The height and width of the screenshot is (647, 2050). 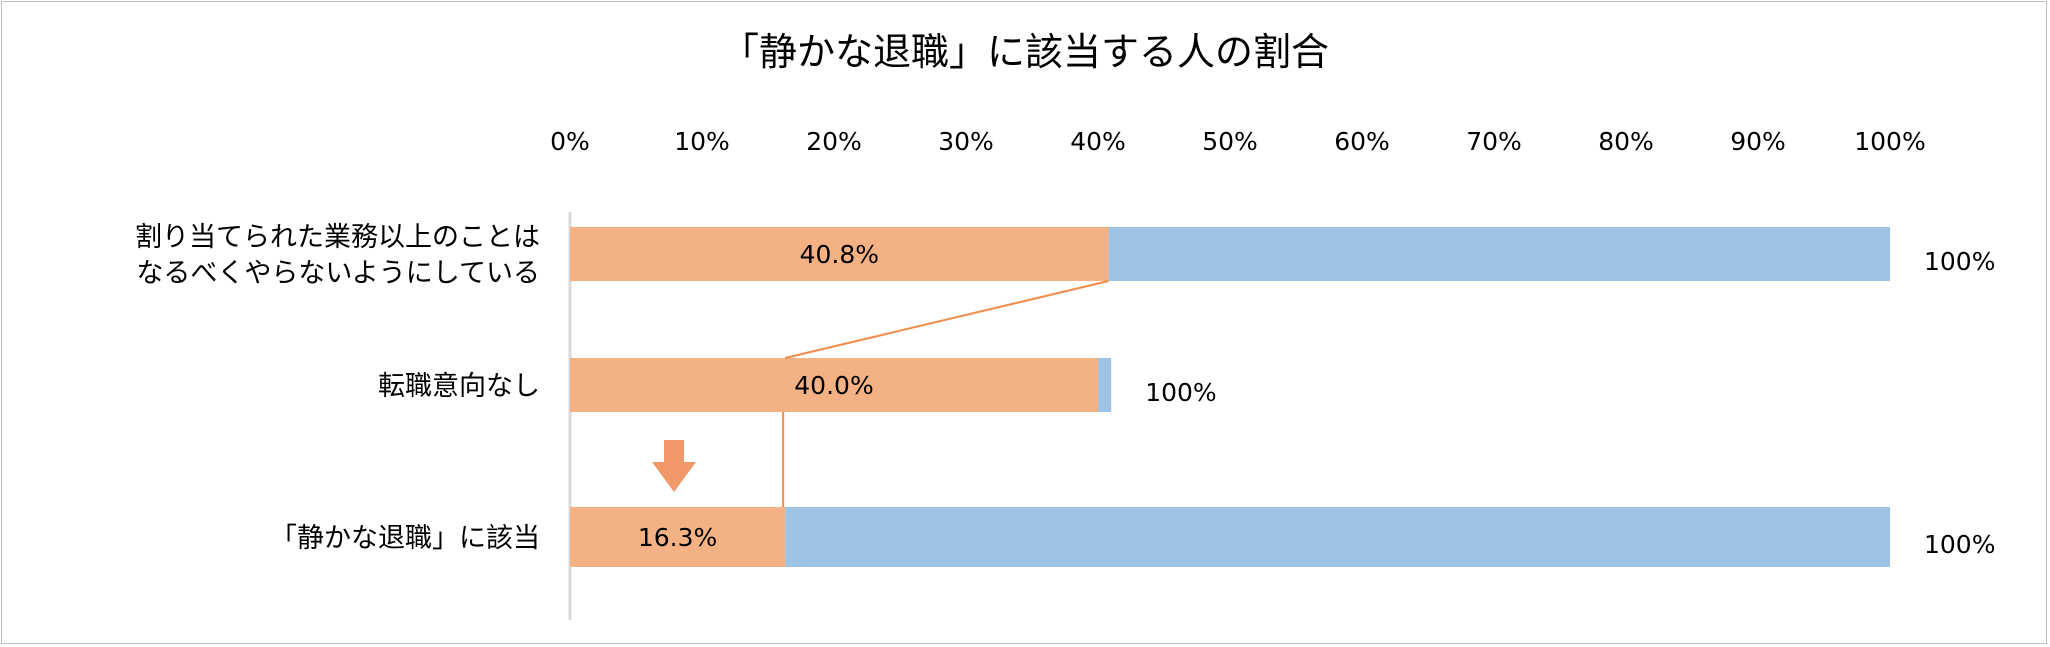 I want to click on down-arrow-icon, so click(x=674, y=466).